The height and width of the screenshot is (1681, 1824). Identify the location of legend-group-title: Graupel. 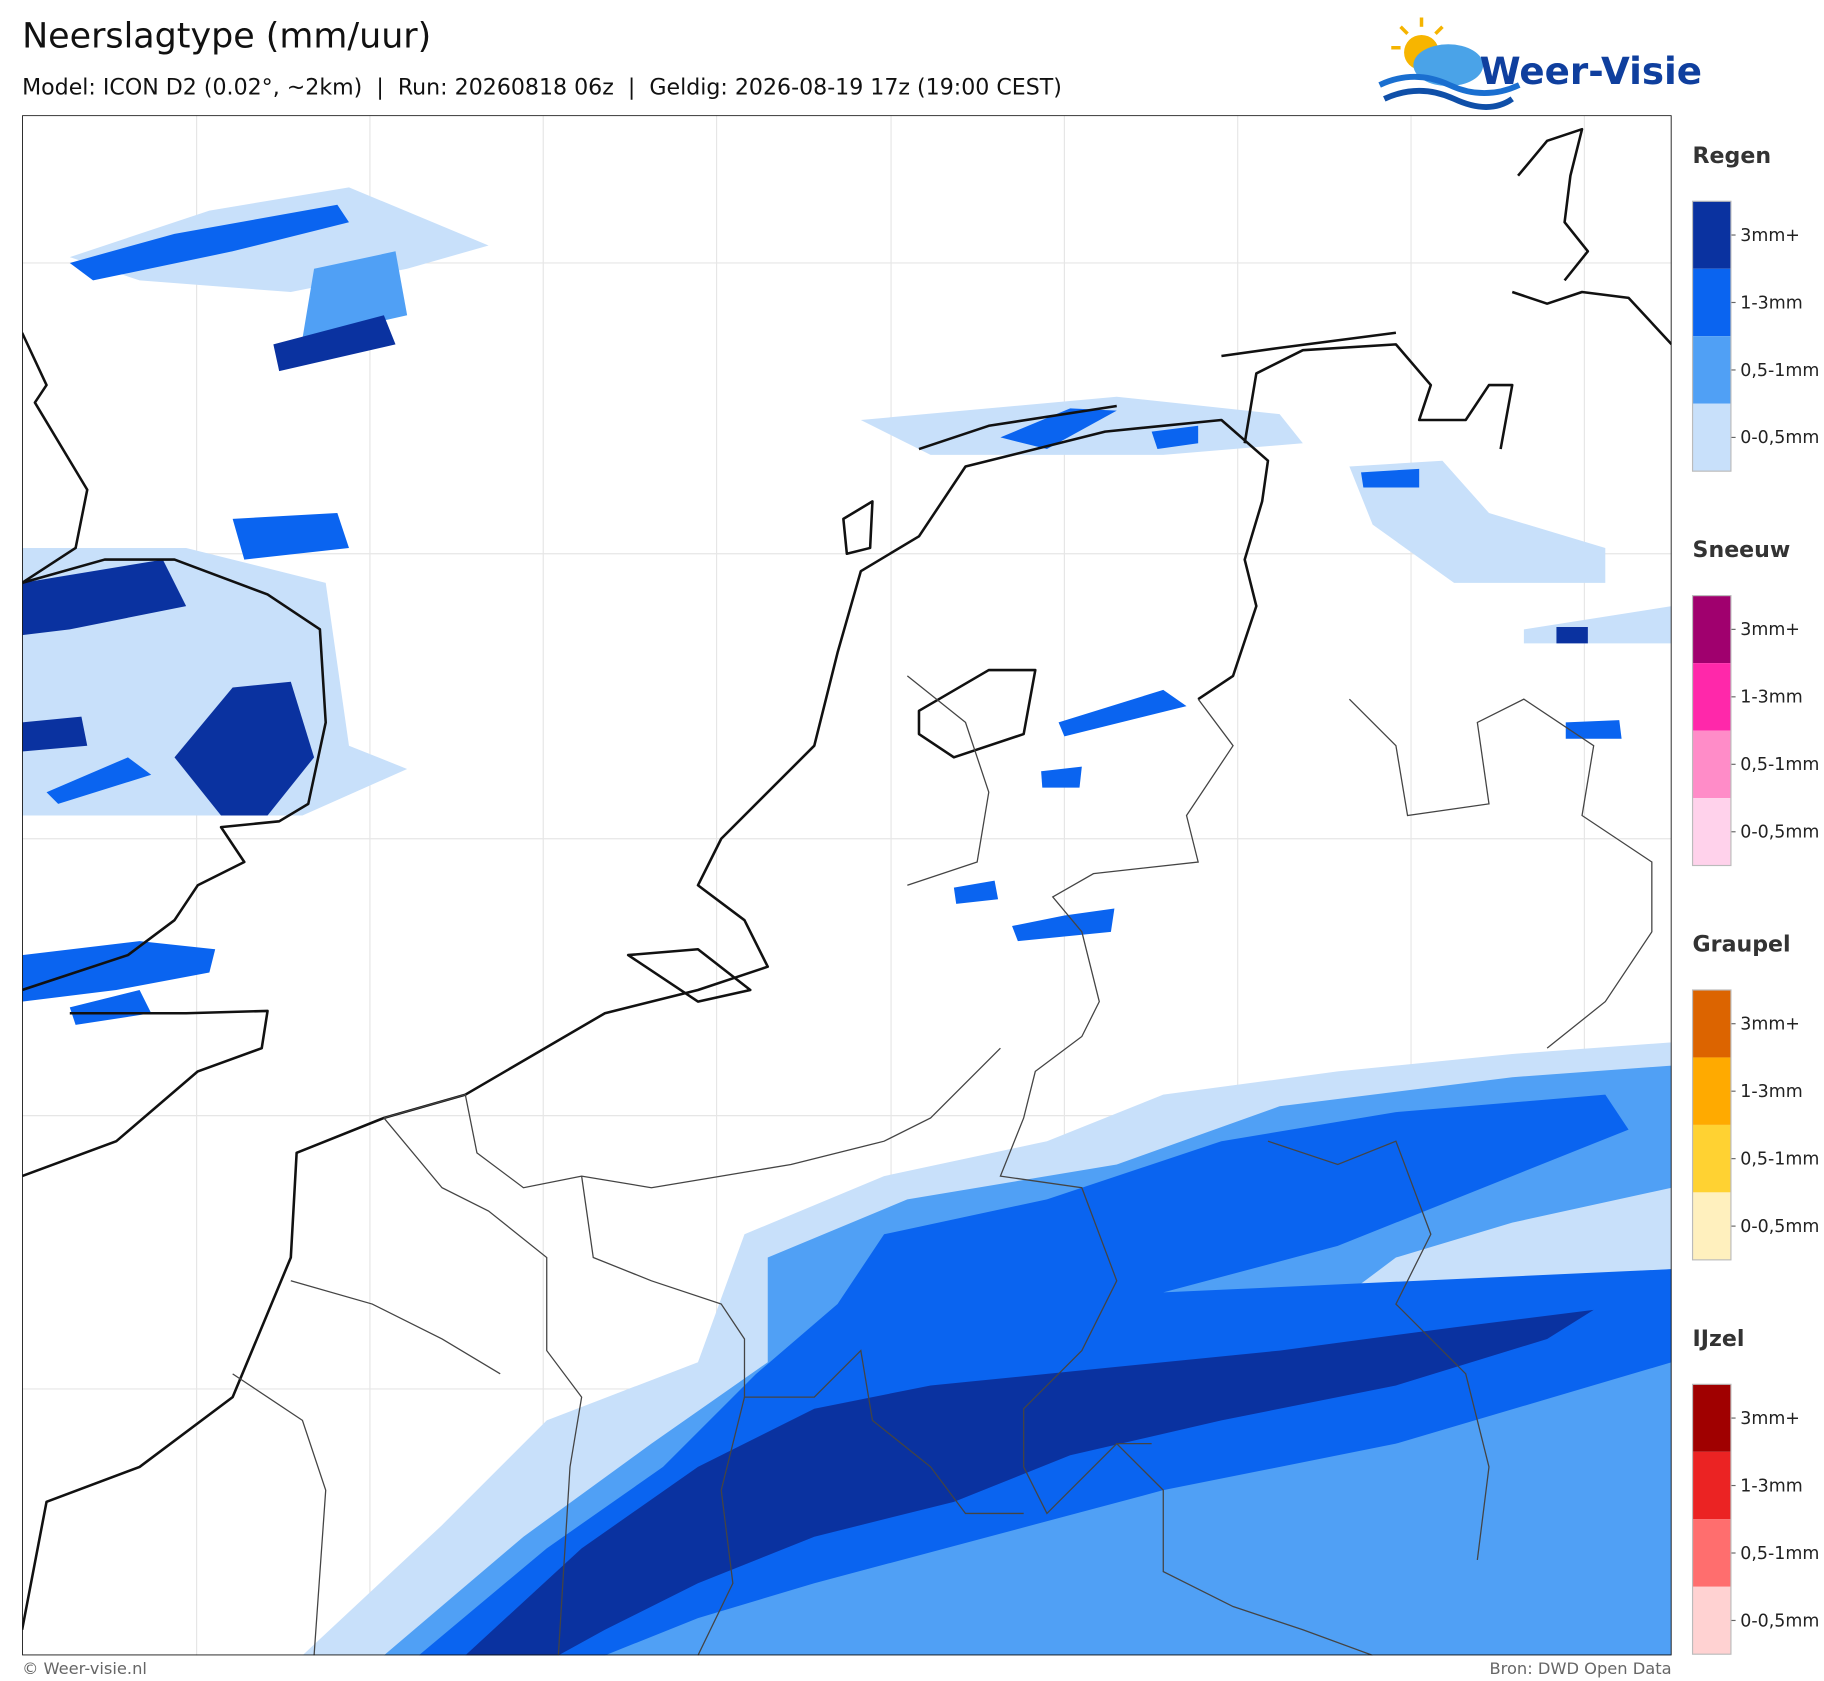
(1742, 945).